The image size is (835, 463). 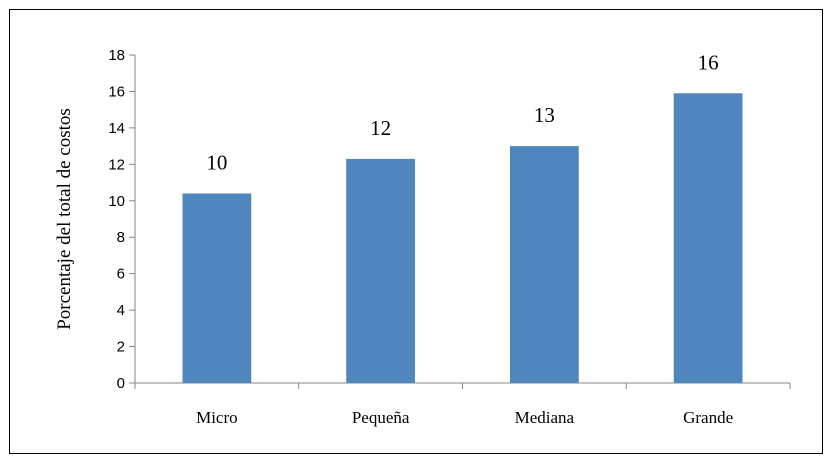 What do you see at coordinates (116, 128) in the screenshot?
I see `y-tick-label: 14` at bounding box center [116, 128].